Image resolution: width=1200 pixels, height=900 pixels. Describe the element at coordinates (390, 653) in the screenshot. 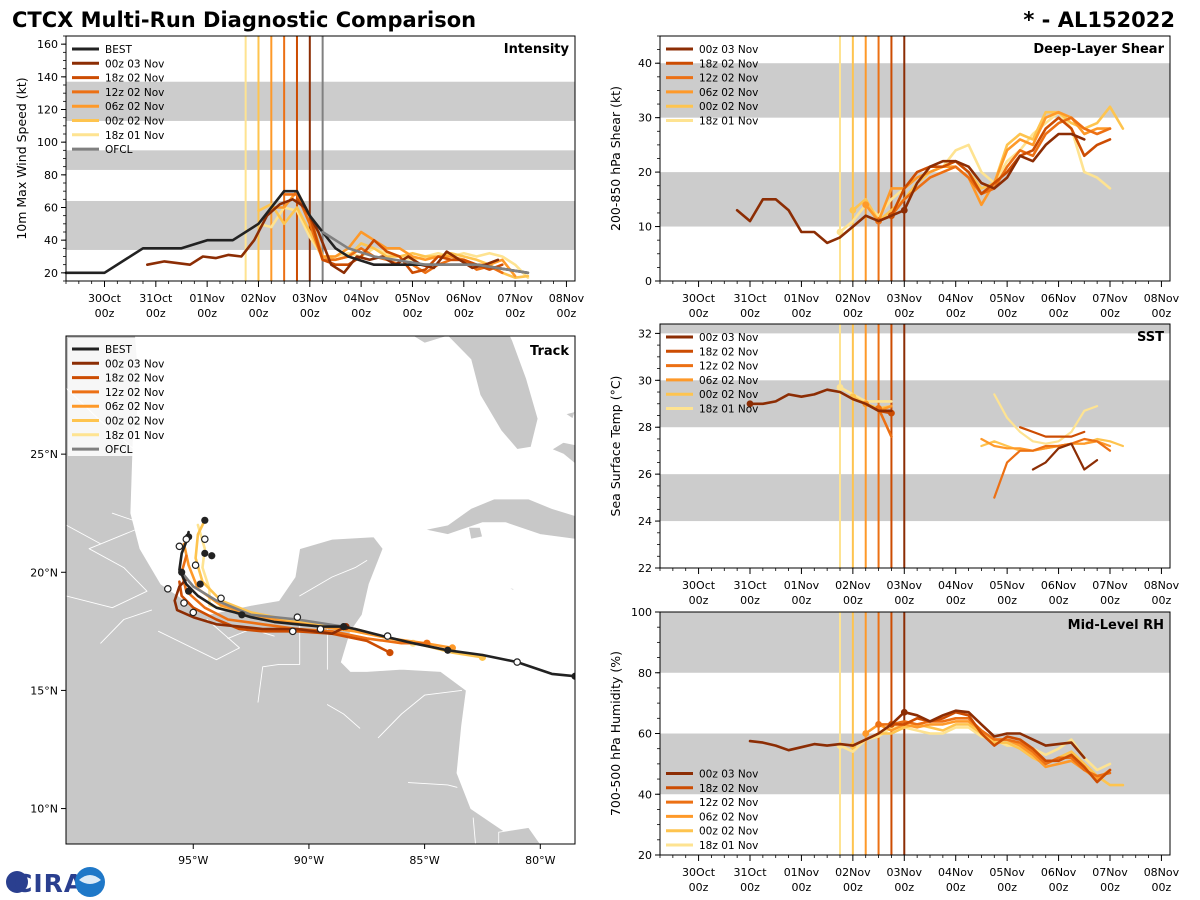

I see `track-init-marker` at that location.